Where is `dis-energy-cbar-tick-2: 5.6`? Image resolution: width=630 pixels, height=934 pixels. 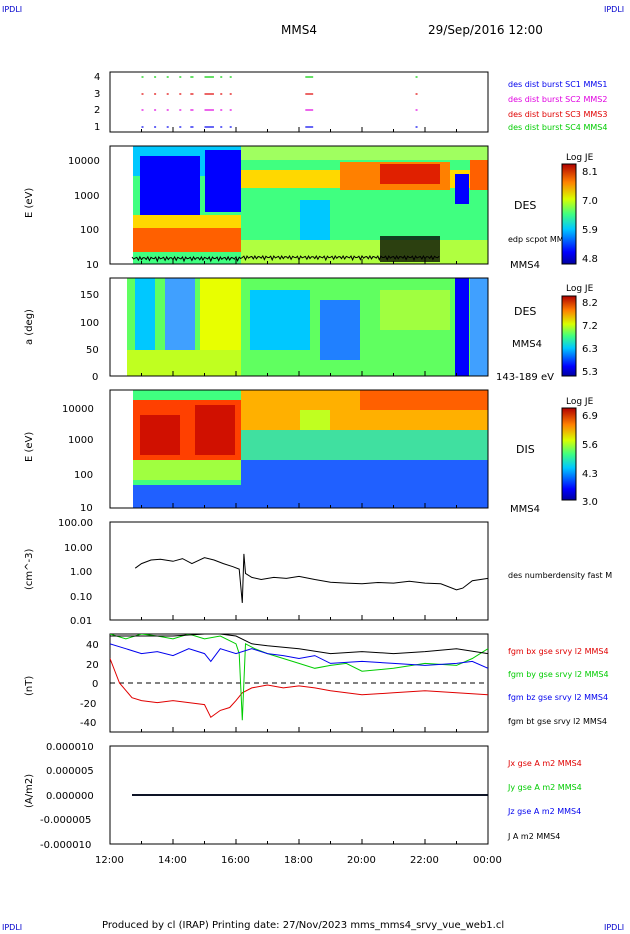
dis-energy-cbar-tick-2: 5.6 is located at coordinates (590, 445).